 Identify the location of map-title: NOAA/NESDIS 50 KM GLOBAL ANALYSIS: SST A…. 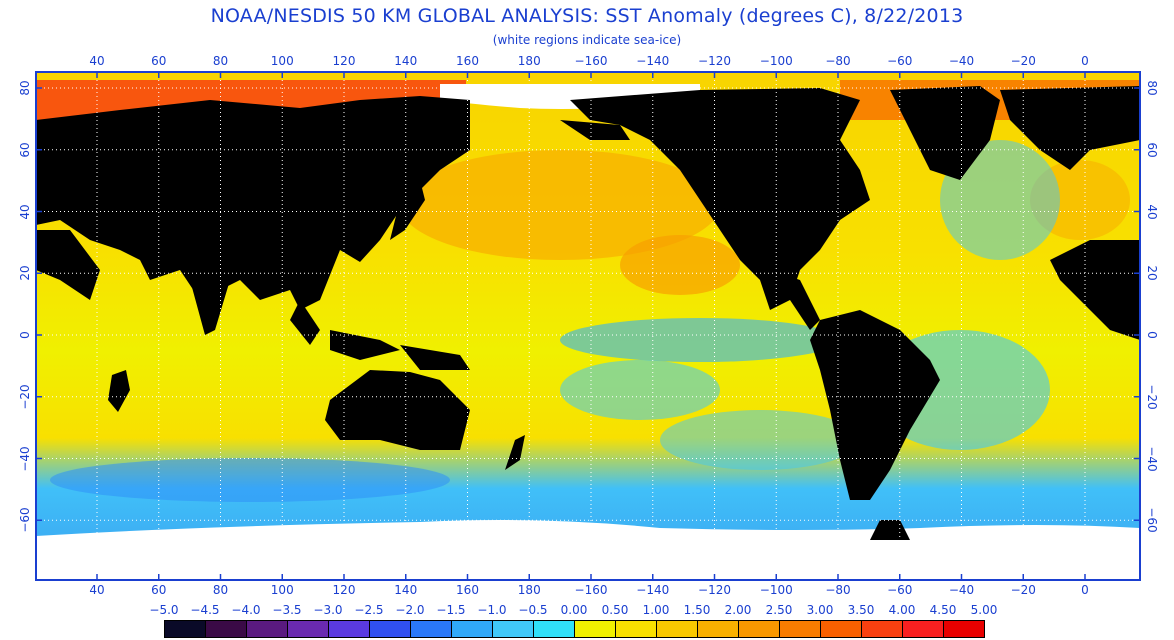
(587, 16).